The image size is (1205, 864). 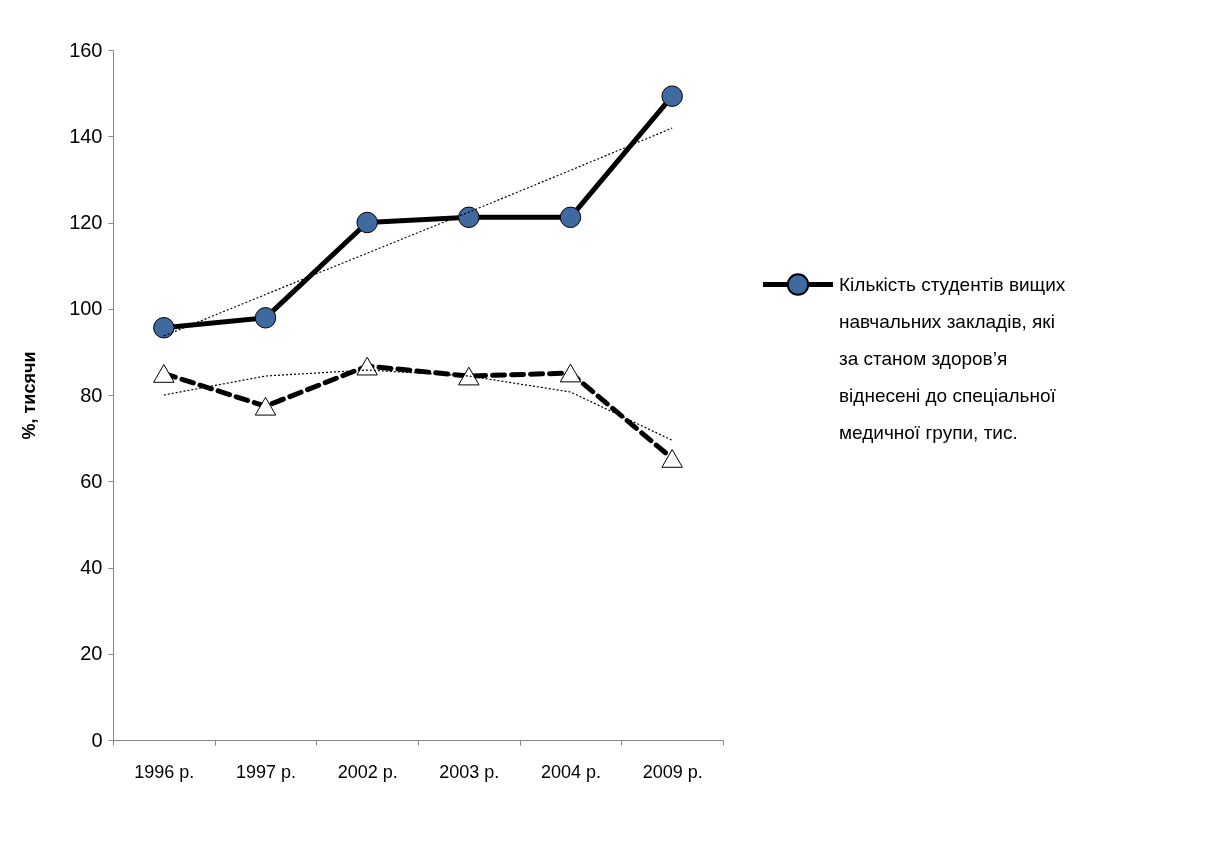 I want to click on y-tick-label: 160, so click(x=86, y=49).